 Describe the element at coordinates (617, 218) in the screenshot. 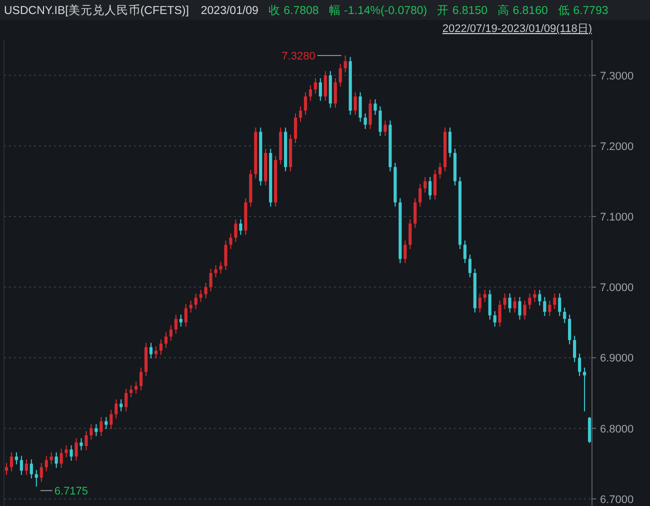

I see `y-tick-label: 7.1000` at that location.